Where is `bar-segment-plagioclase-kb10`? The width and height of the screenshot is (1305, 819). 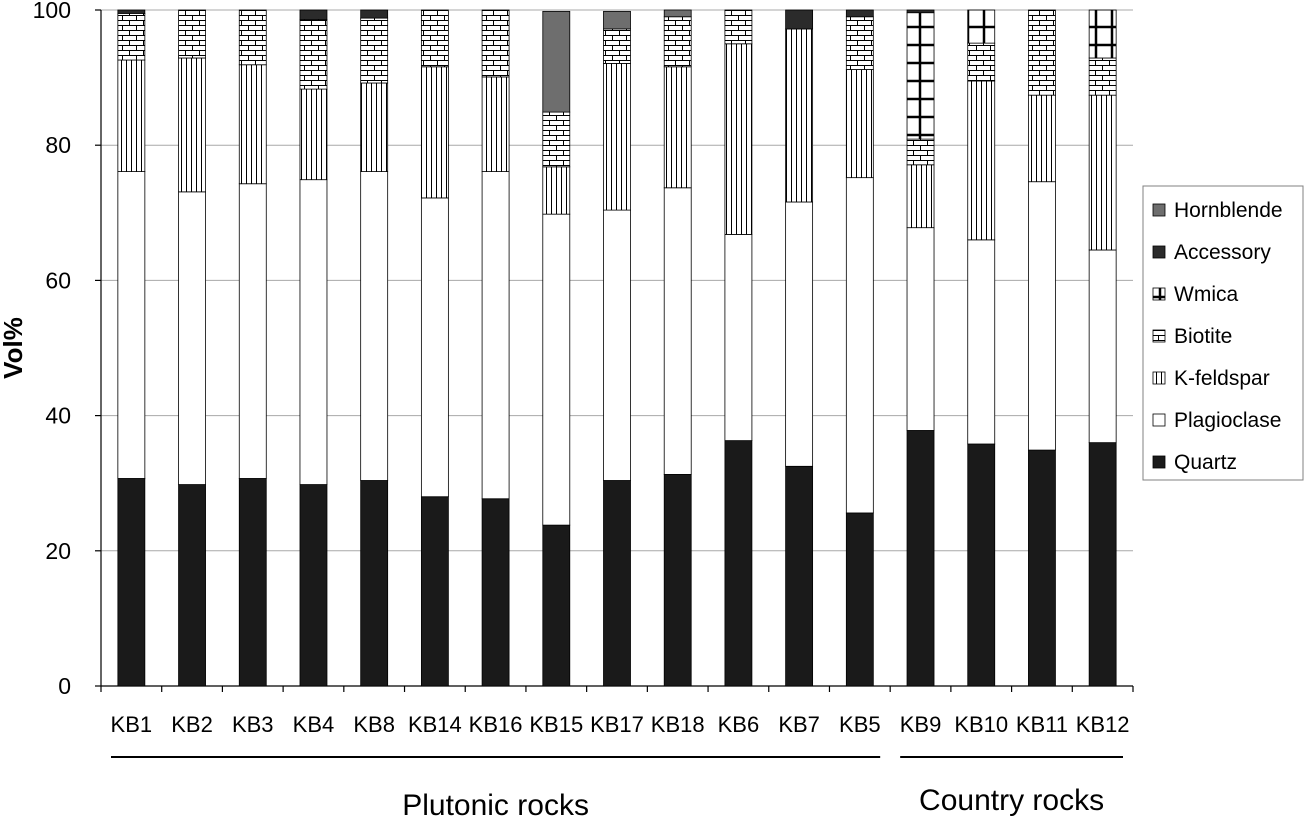 bar-segment-plagioclase-kb10 is located at coordinates (981, 342).